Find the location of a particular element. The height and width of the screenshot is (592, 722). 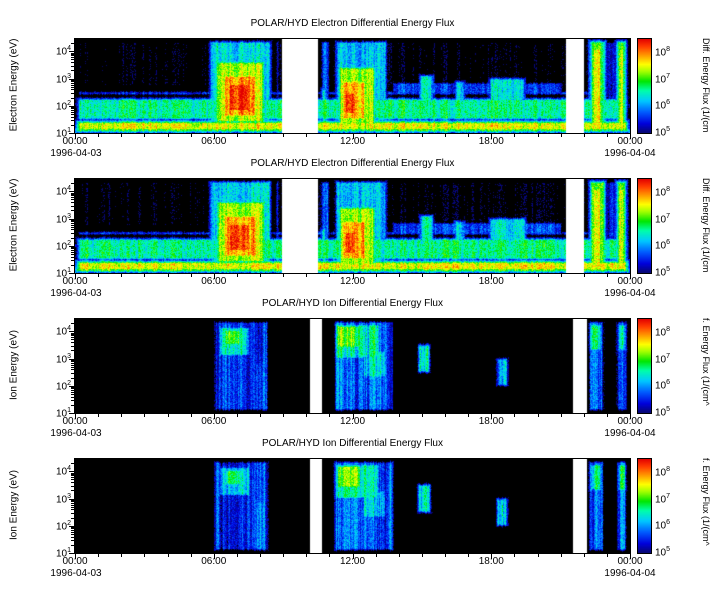

colorbar-canvas is located at coordinates (644, 506).